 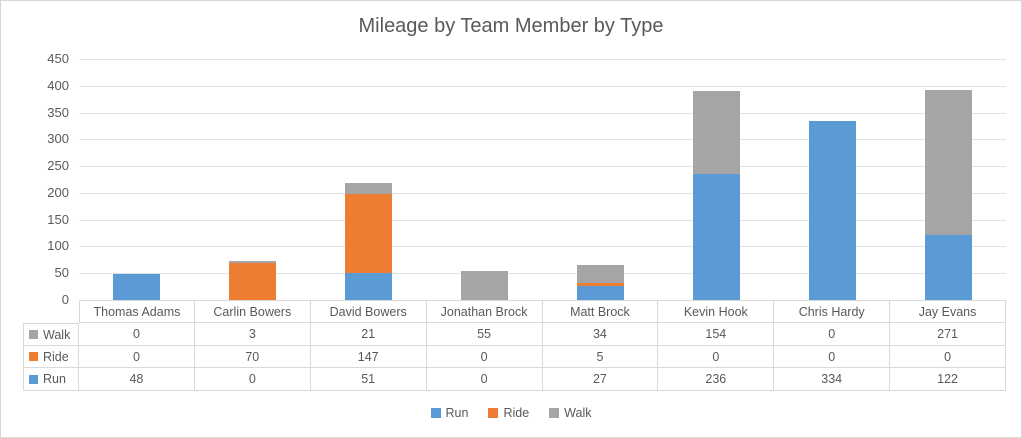 What do you see at coordinates (716, 311) in the screenshot?
I see `category-header-kevin-hook: Kevin Hook` at bounding box center [716, 311].